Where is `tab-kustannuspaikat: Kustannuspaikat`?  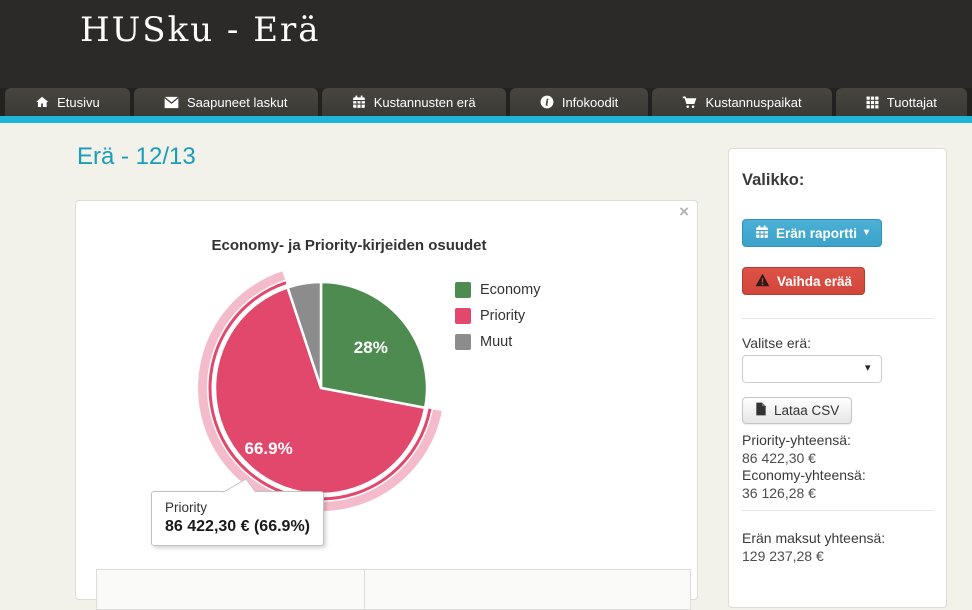 tab-kustannuspaikat: Kustannuspaikat is located at coordinates (742, 102).